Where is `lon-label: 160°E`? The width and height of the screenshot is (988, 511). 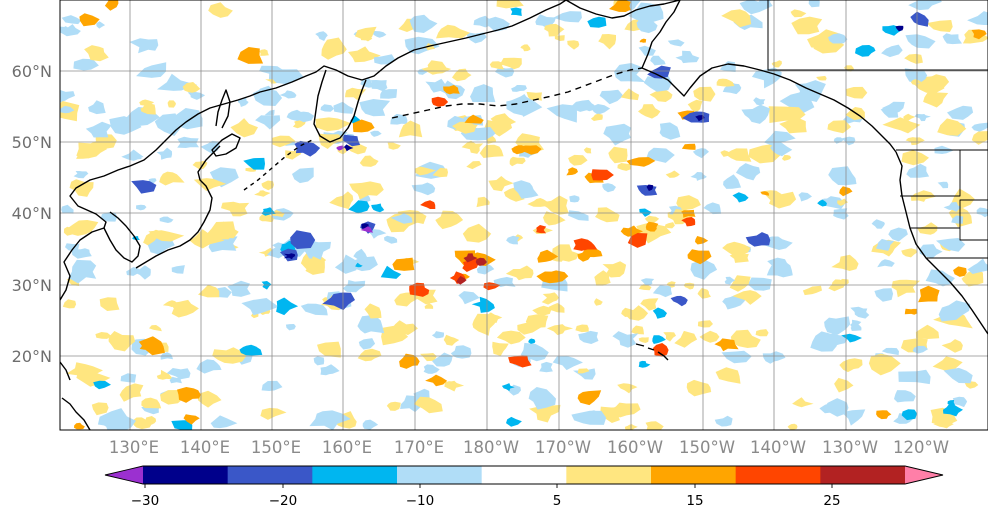 lon-label: 160°E is located at coordinates (347, 447).